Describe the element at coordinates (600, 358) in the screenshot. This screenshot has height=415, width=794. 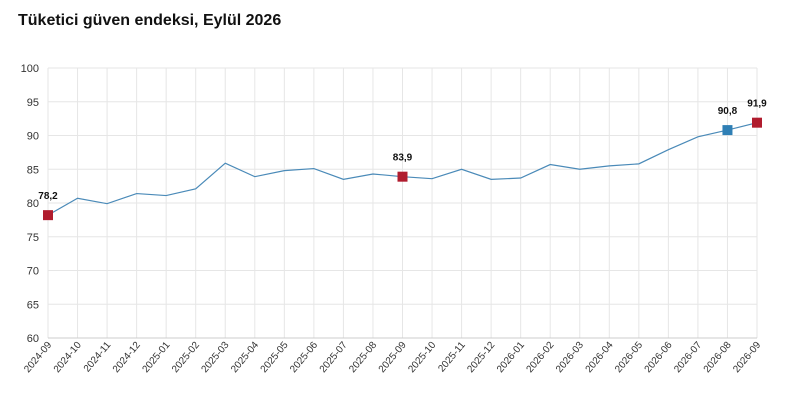
I see `x-tick-label: 2026-04` at that location.